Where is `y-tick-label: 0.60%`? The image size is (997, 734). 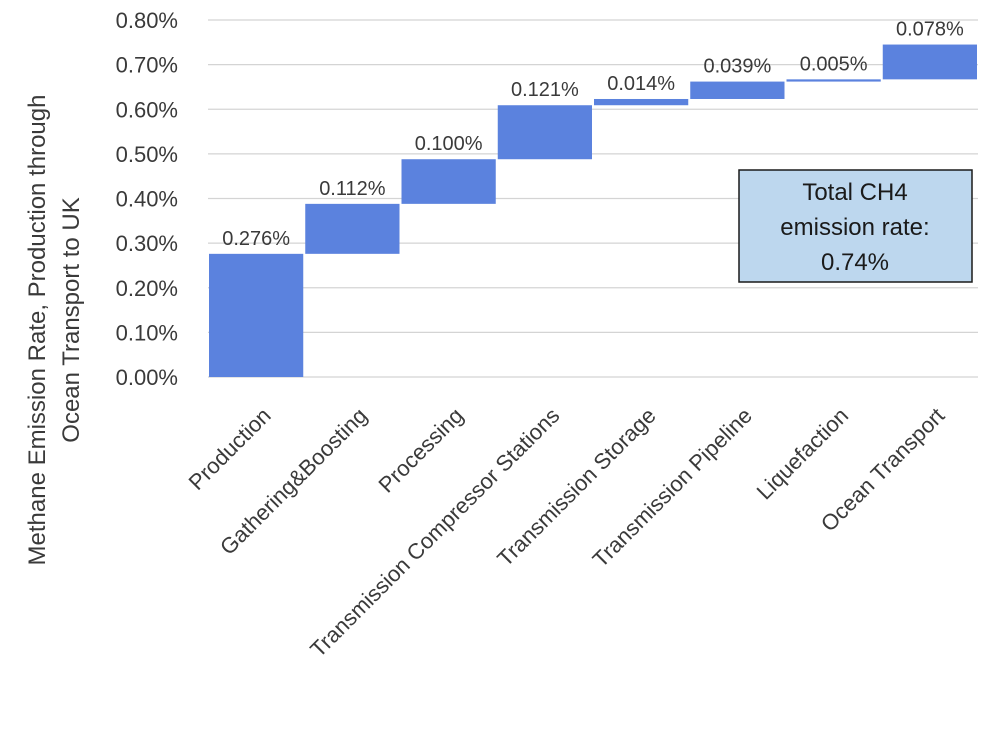 y-tick-label: 0.60% is located at coordinates (147, 109).